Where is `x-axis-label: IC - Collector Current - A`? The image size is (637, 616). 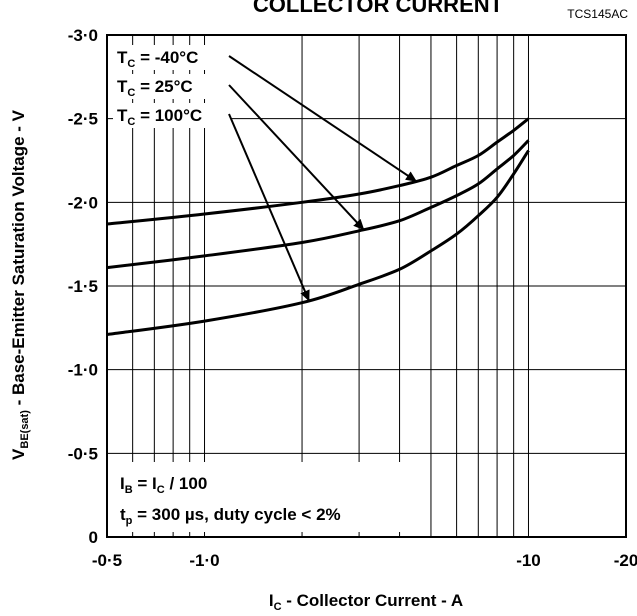
x-axis-label: IC - Collector Current - A is located at coordinates (366, 602).